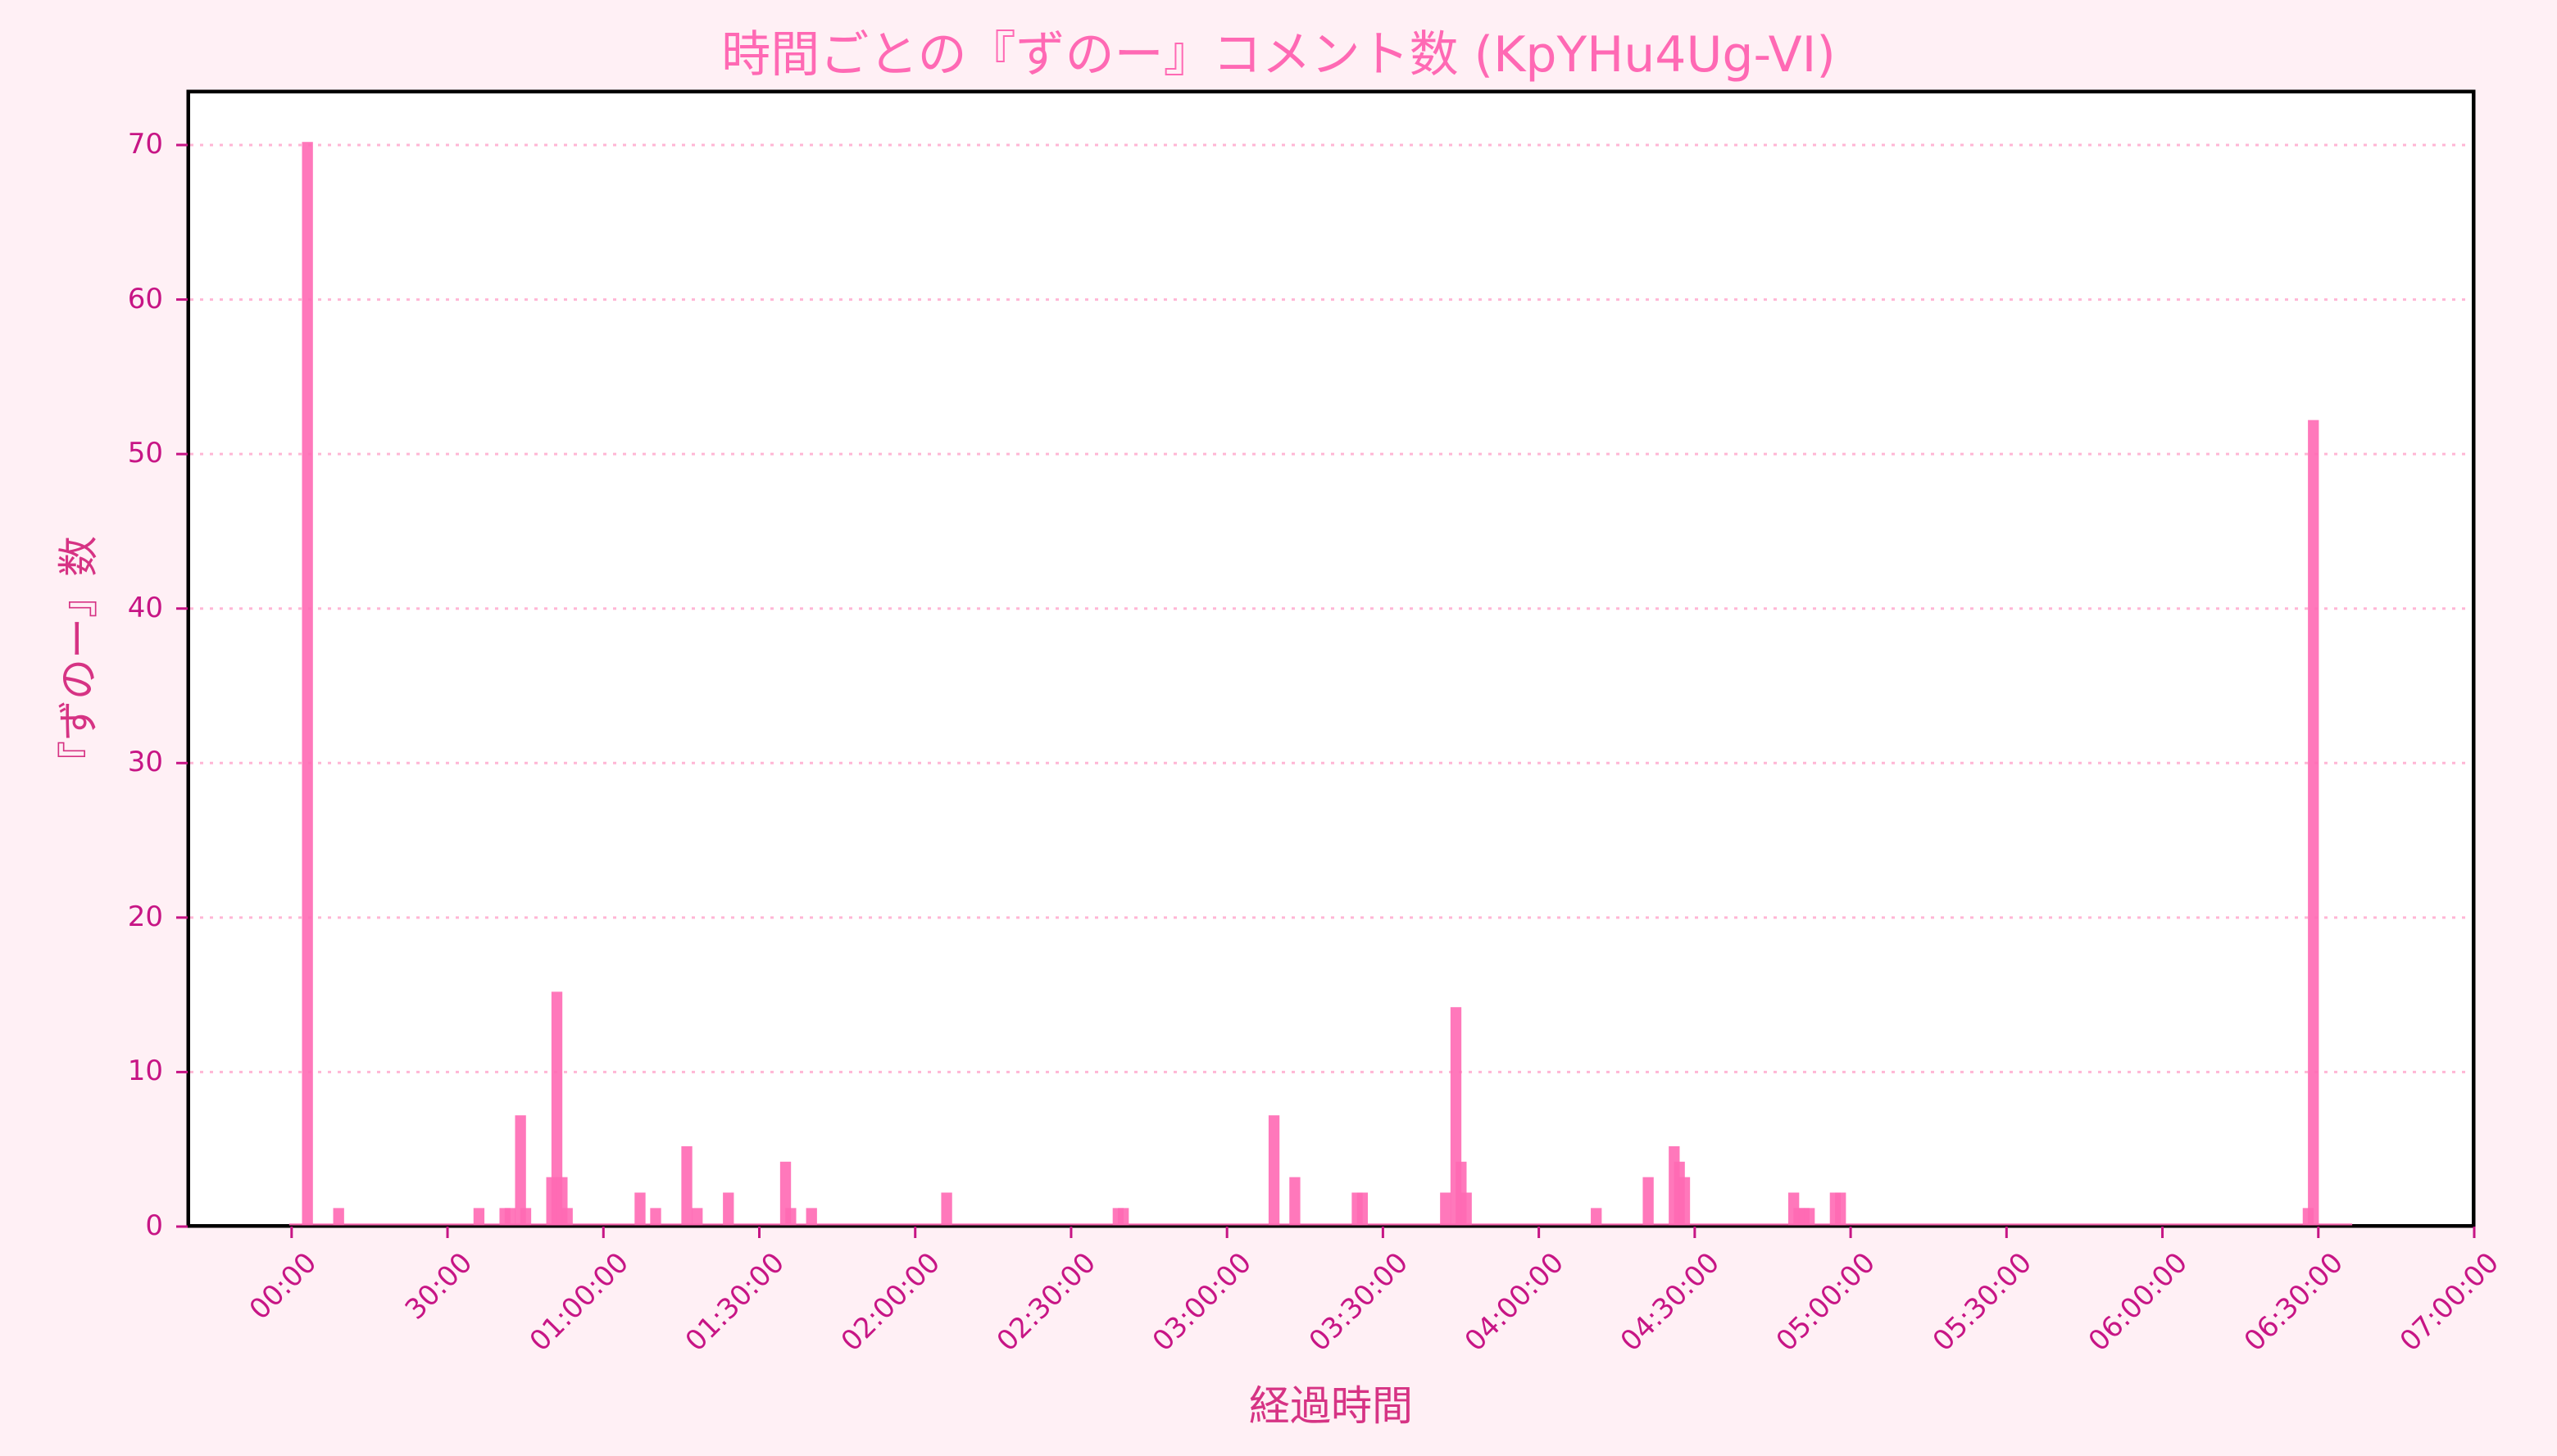 The height and width of the screenshot is (1456, 2557). Describe the element at coordinates (1320, 1225) in the screenshot. I see `zero-baseline` at that location.